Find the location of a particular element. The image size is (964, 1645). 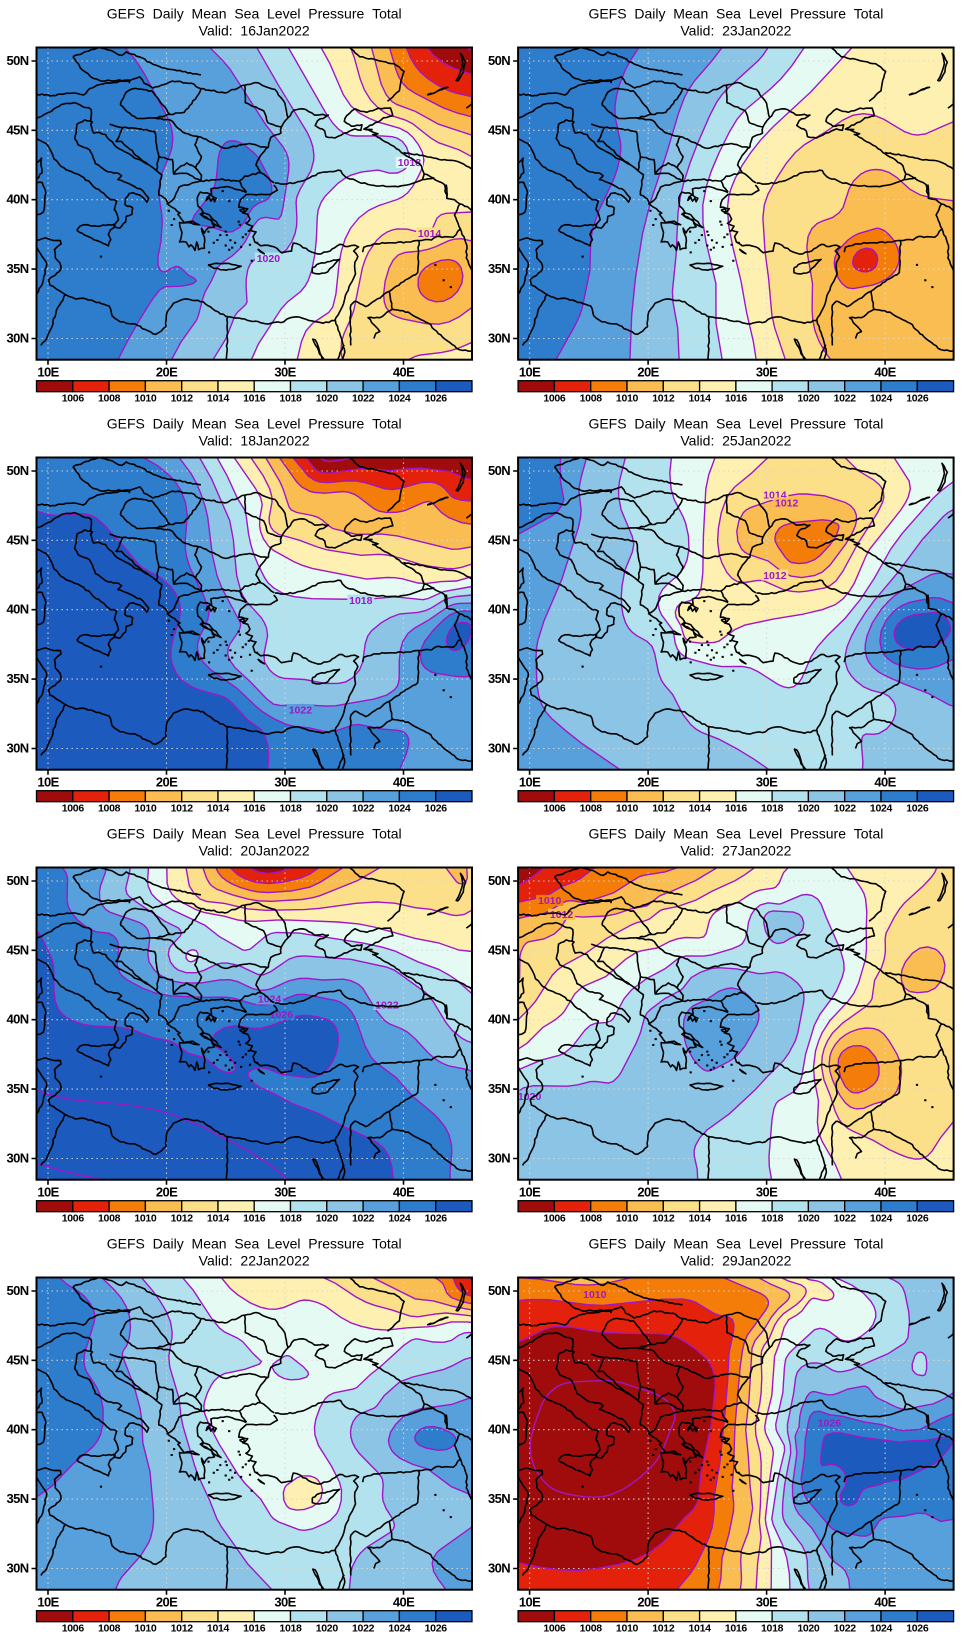

svg-text: Valid: 27Jan2022 is located at coordinates (735, 851).